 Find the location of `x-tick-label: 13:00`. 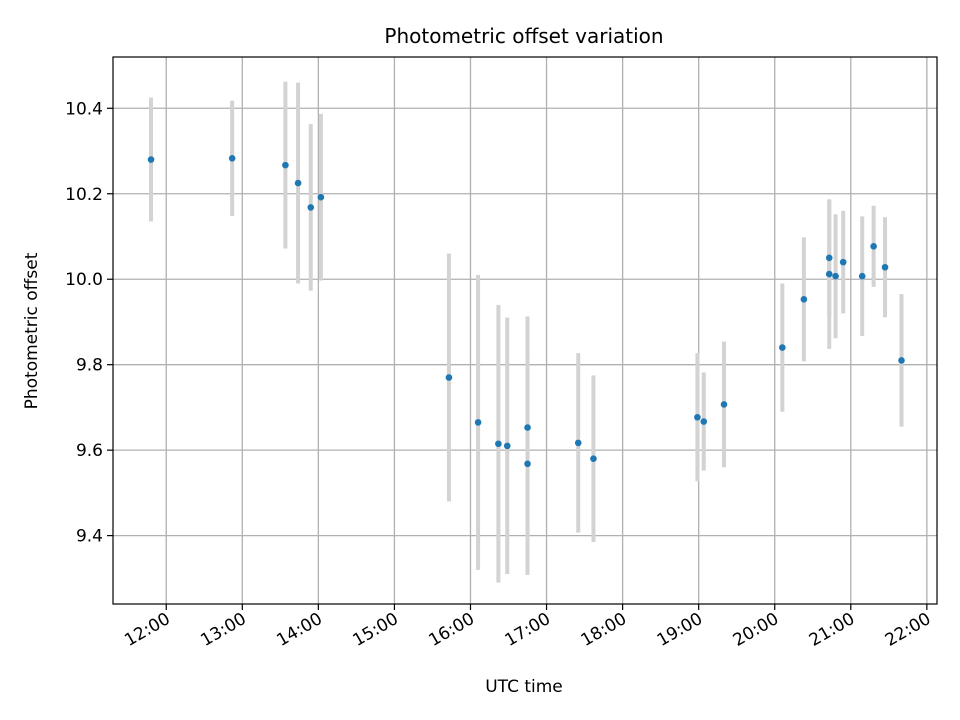

x-tick-label: 13:00 is located at coordinates (223, 630).